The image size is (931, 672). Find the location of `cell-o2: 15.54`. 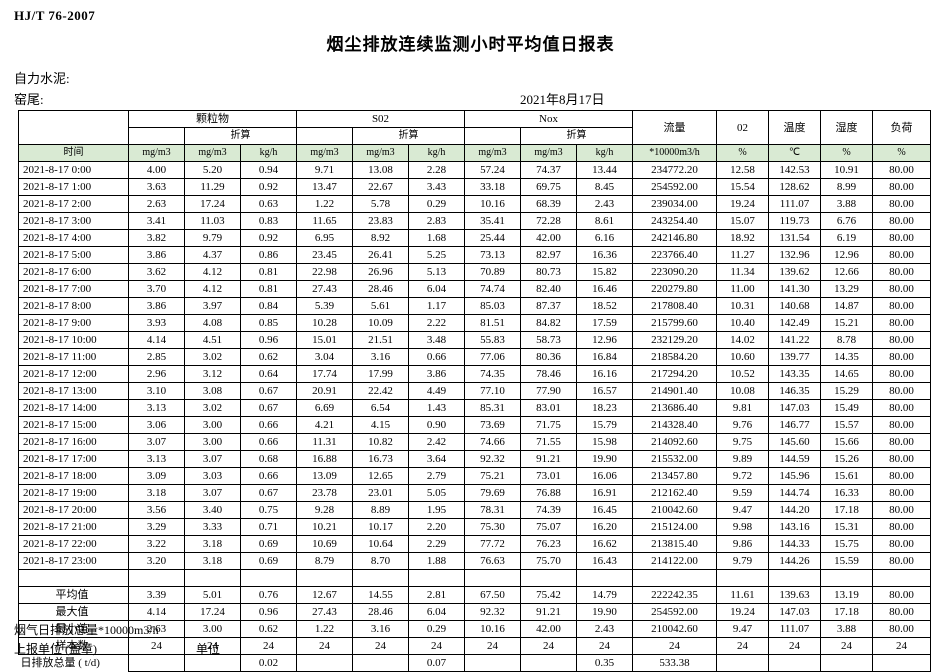

cell-o2: 15.54 is located at coordinates (742, 187).